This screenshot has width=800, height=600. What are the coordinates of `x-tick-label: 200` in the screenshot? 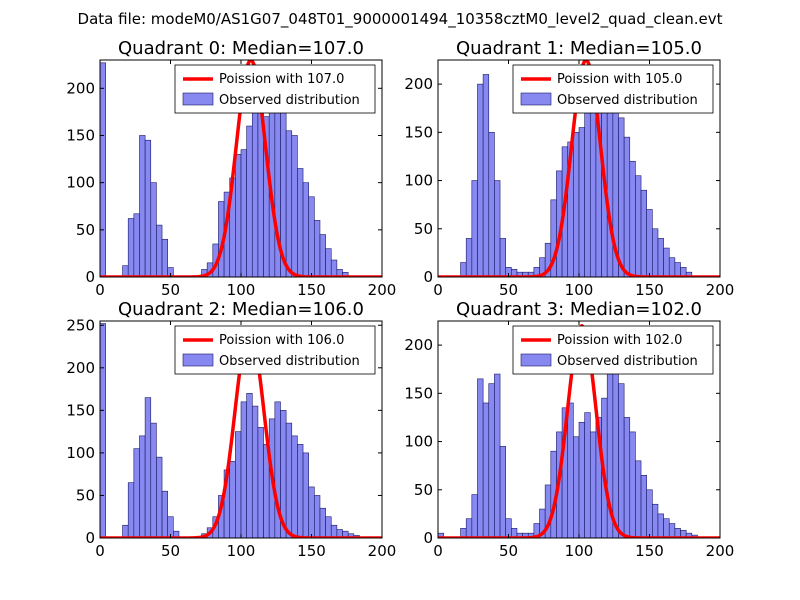 It's located at (720, 290).